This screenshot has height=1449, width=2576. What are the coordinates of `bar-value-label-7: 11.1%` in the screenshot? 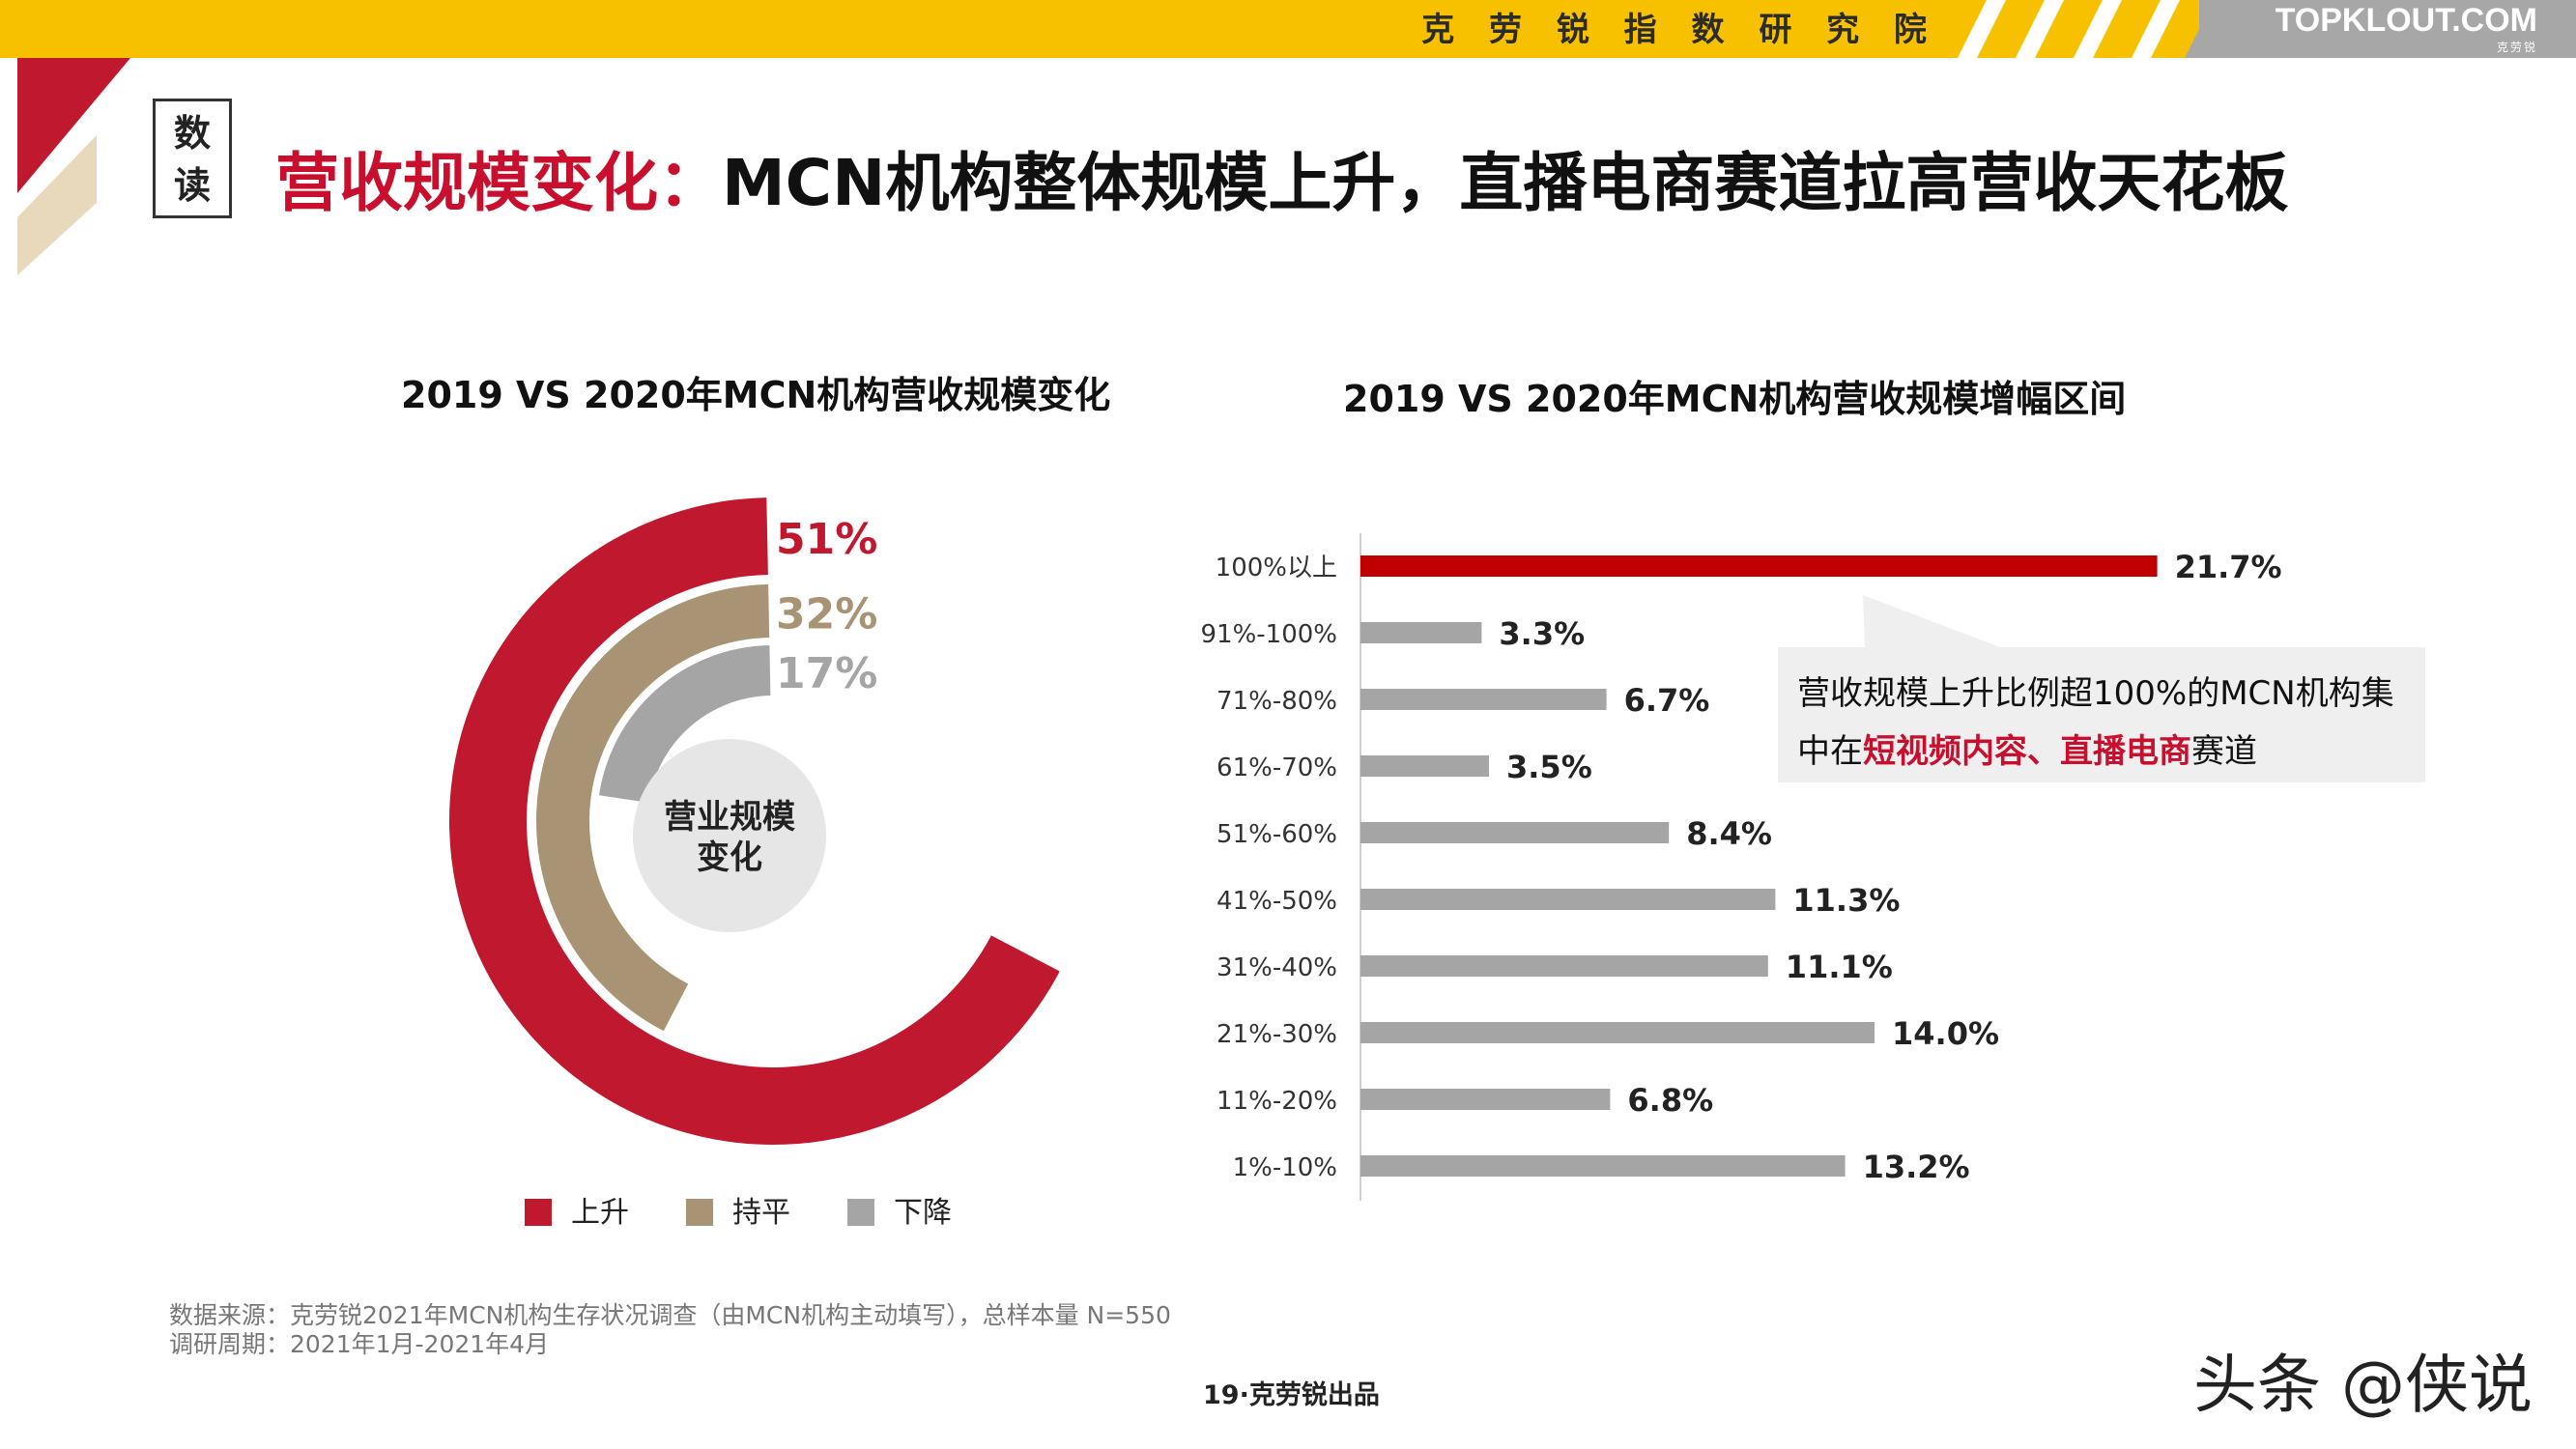 It's located at (1840, 967).